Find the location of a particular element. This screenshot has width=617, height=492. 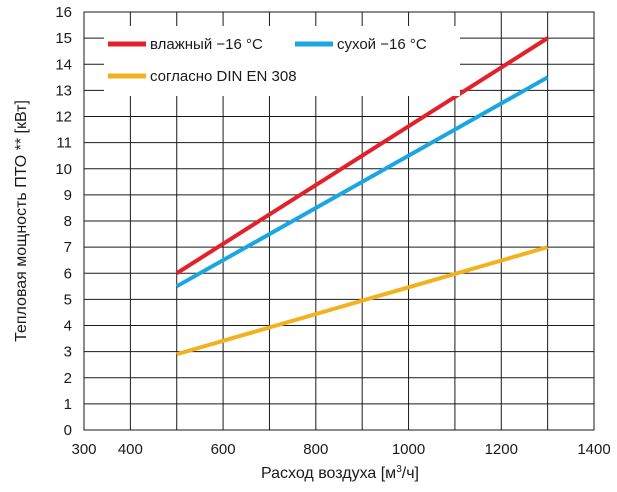

y-tick-label: 3 is located at coordinates (68, 352).